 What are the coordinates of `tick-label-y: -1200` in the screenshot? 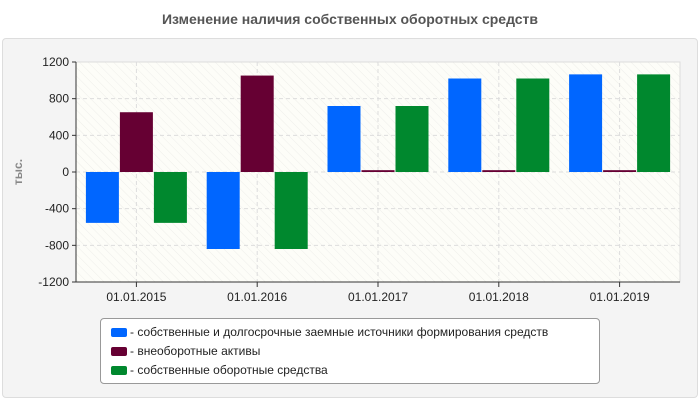 It's located at (53, 282).